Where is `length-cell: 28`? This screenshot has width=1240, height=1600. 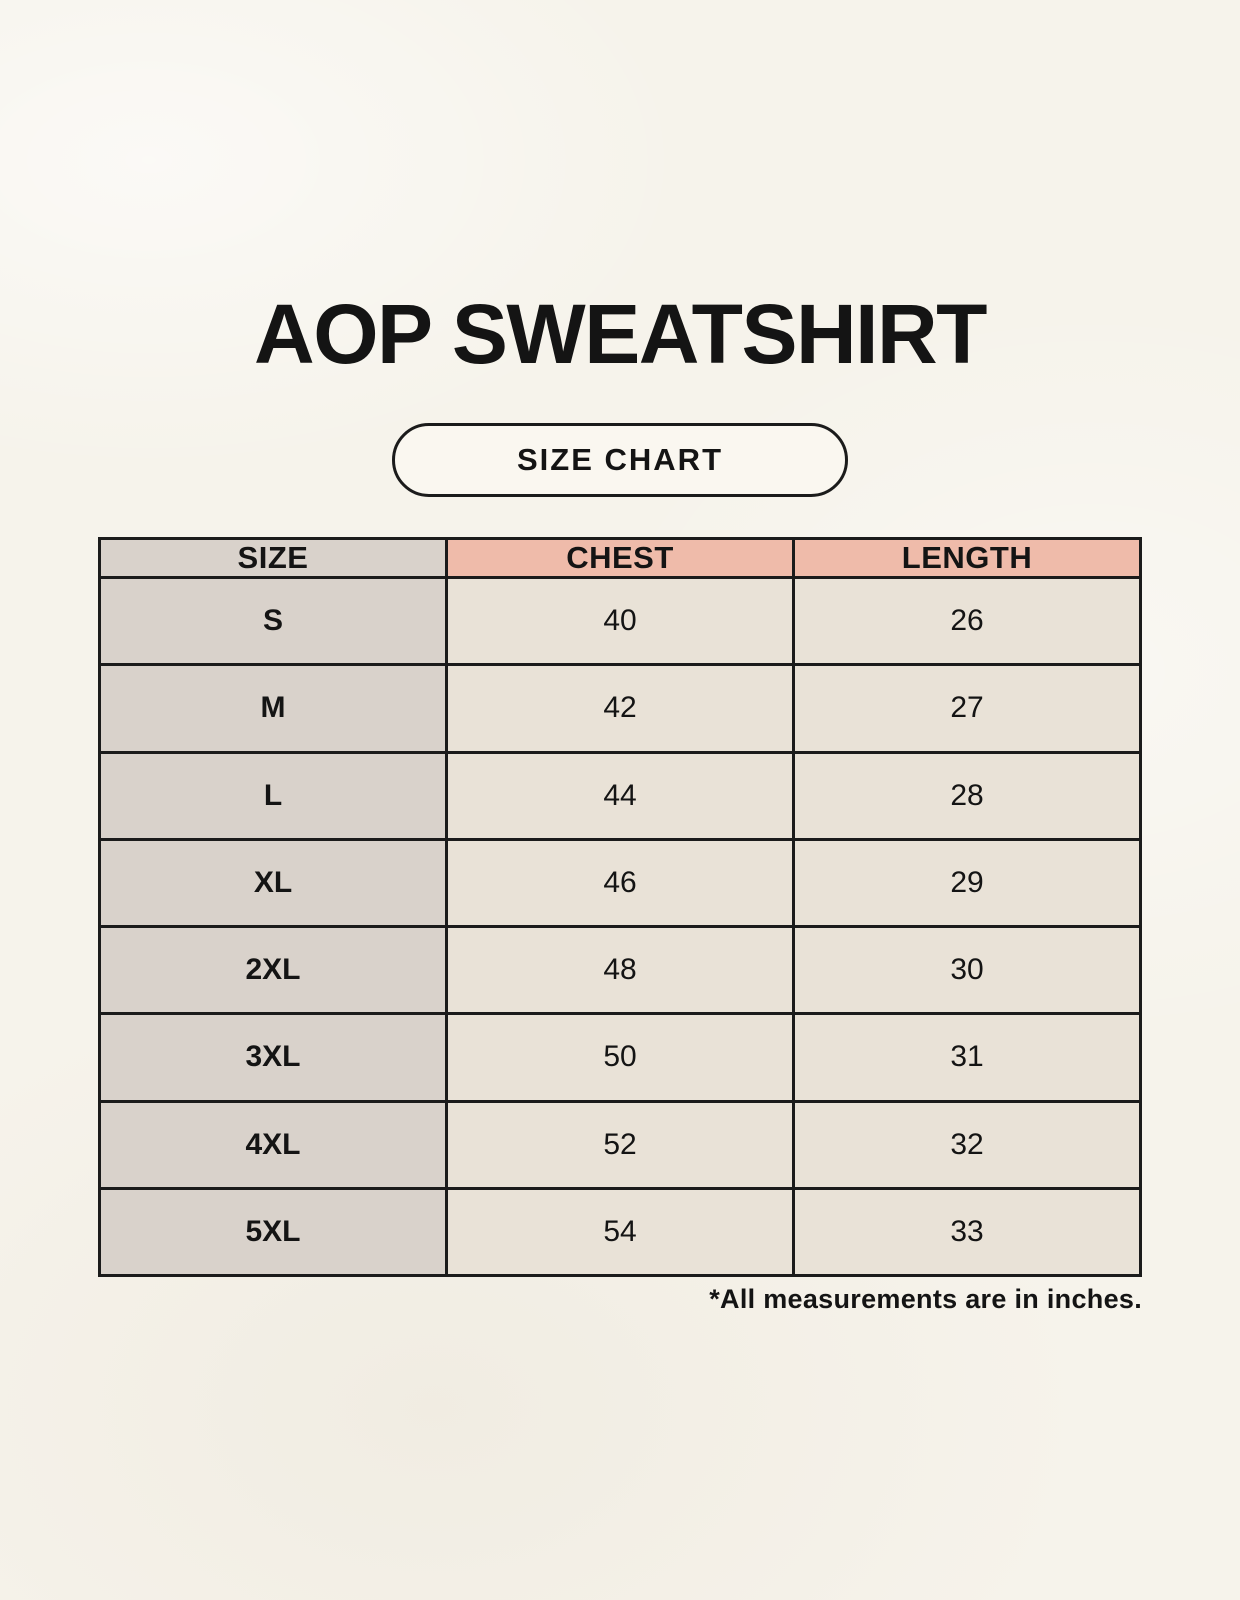
length-cell: 28 is located at coordinates (967, 795).